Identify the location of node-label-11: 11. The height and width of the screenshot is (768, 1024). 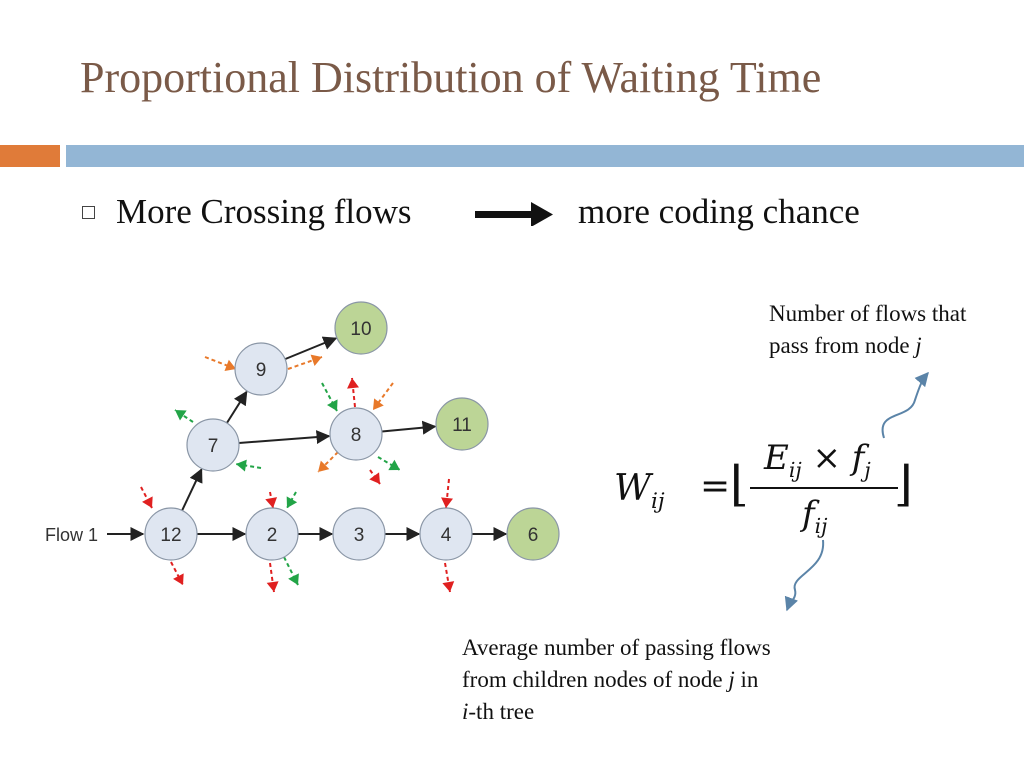
(462, 425).